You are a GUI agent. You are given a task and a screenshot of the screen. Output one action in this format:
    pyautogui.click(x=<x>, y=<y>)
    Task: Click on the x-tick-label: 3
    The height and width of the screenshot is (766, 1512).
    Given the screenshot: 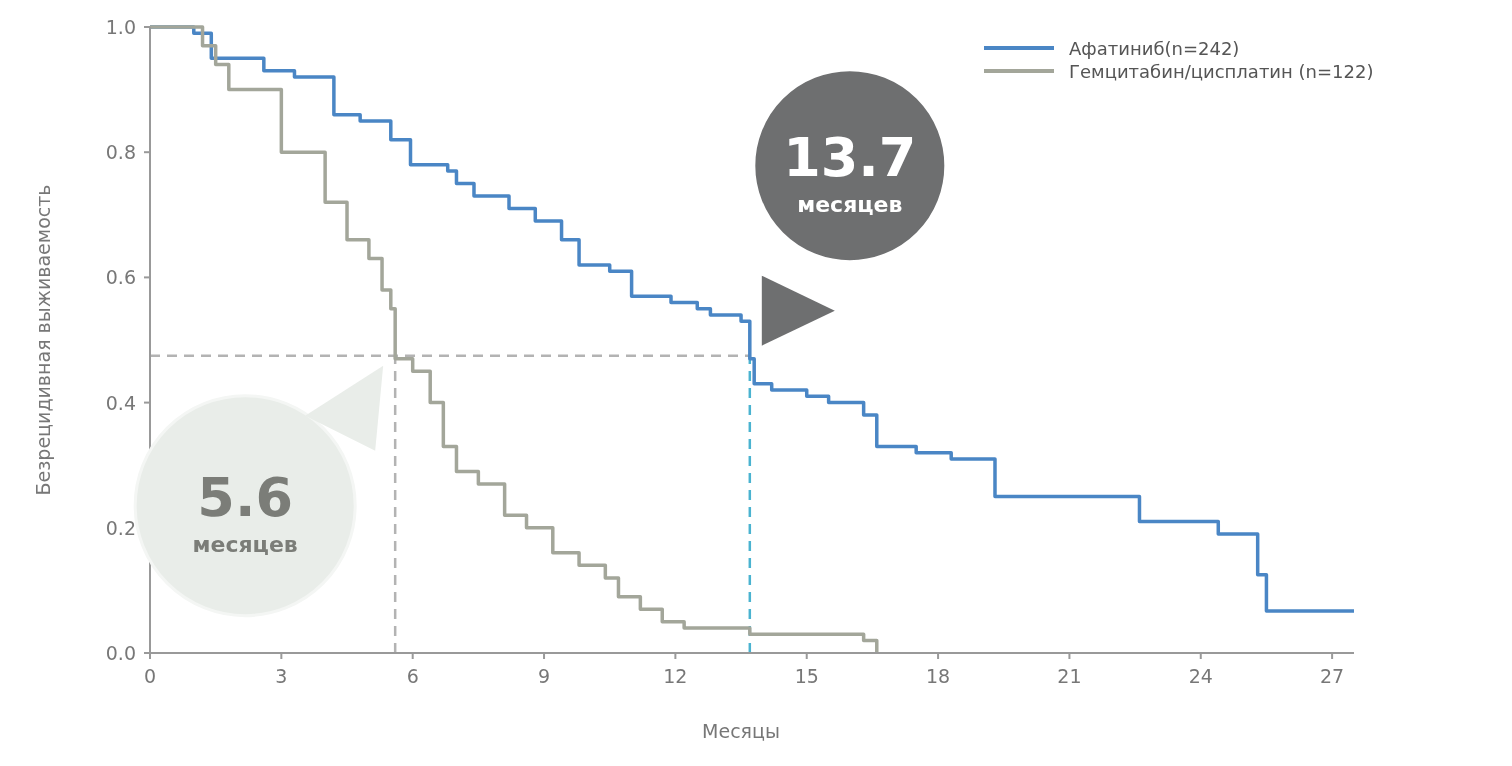 What is the action you would take?
    pyautogui.click(x=281, y=676)
    